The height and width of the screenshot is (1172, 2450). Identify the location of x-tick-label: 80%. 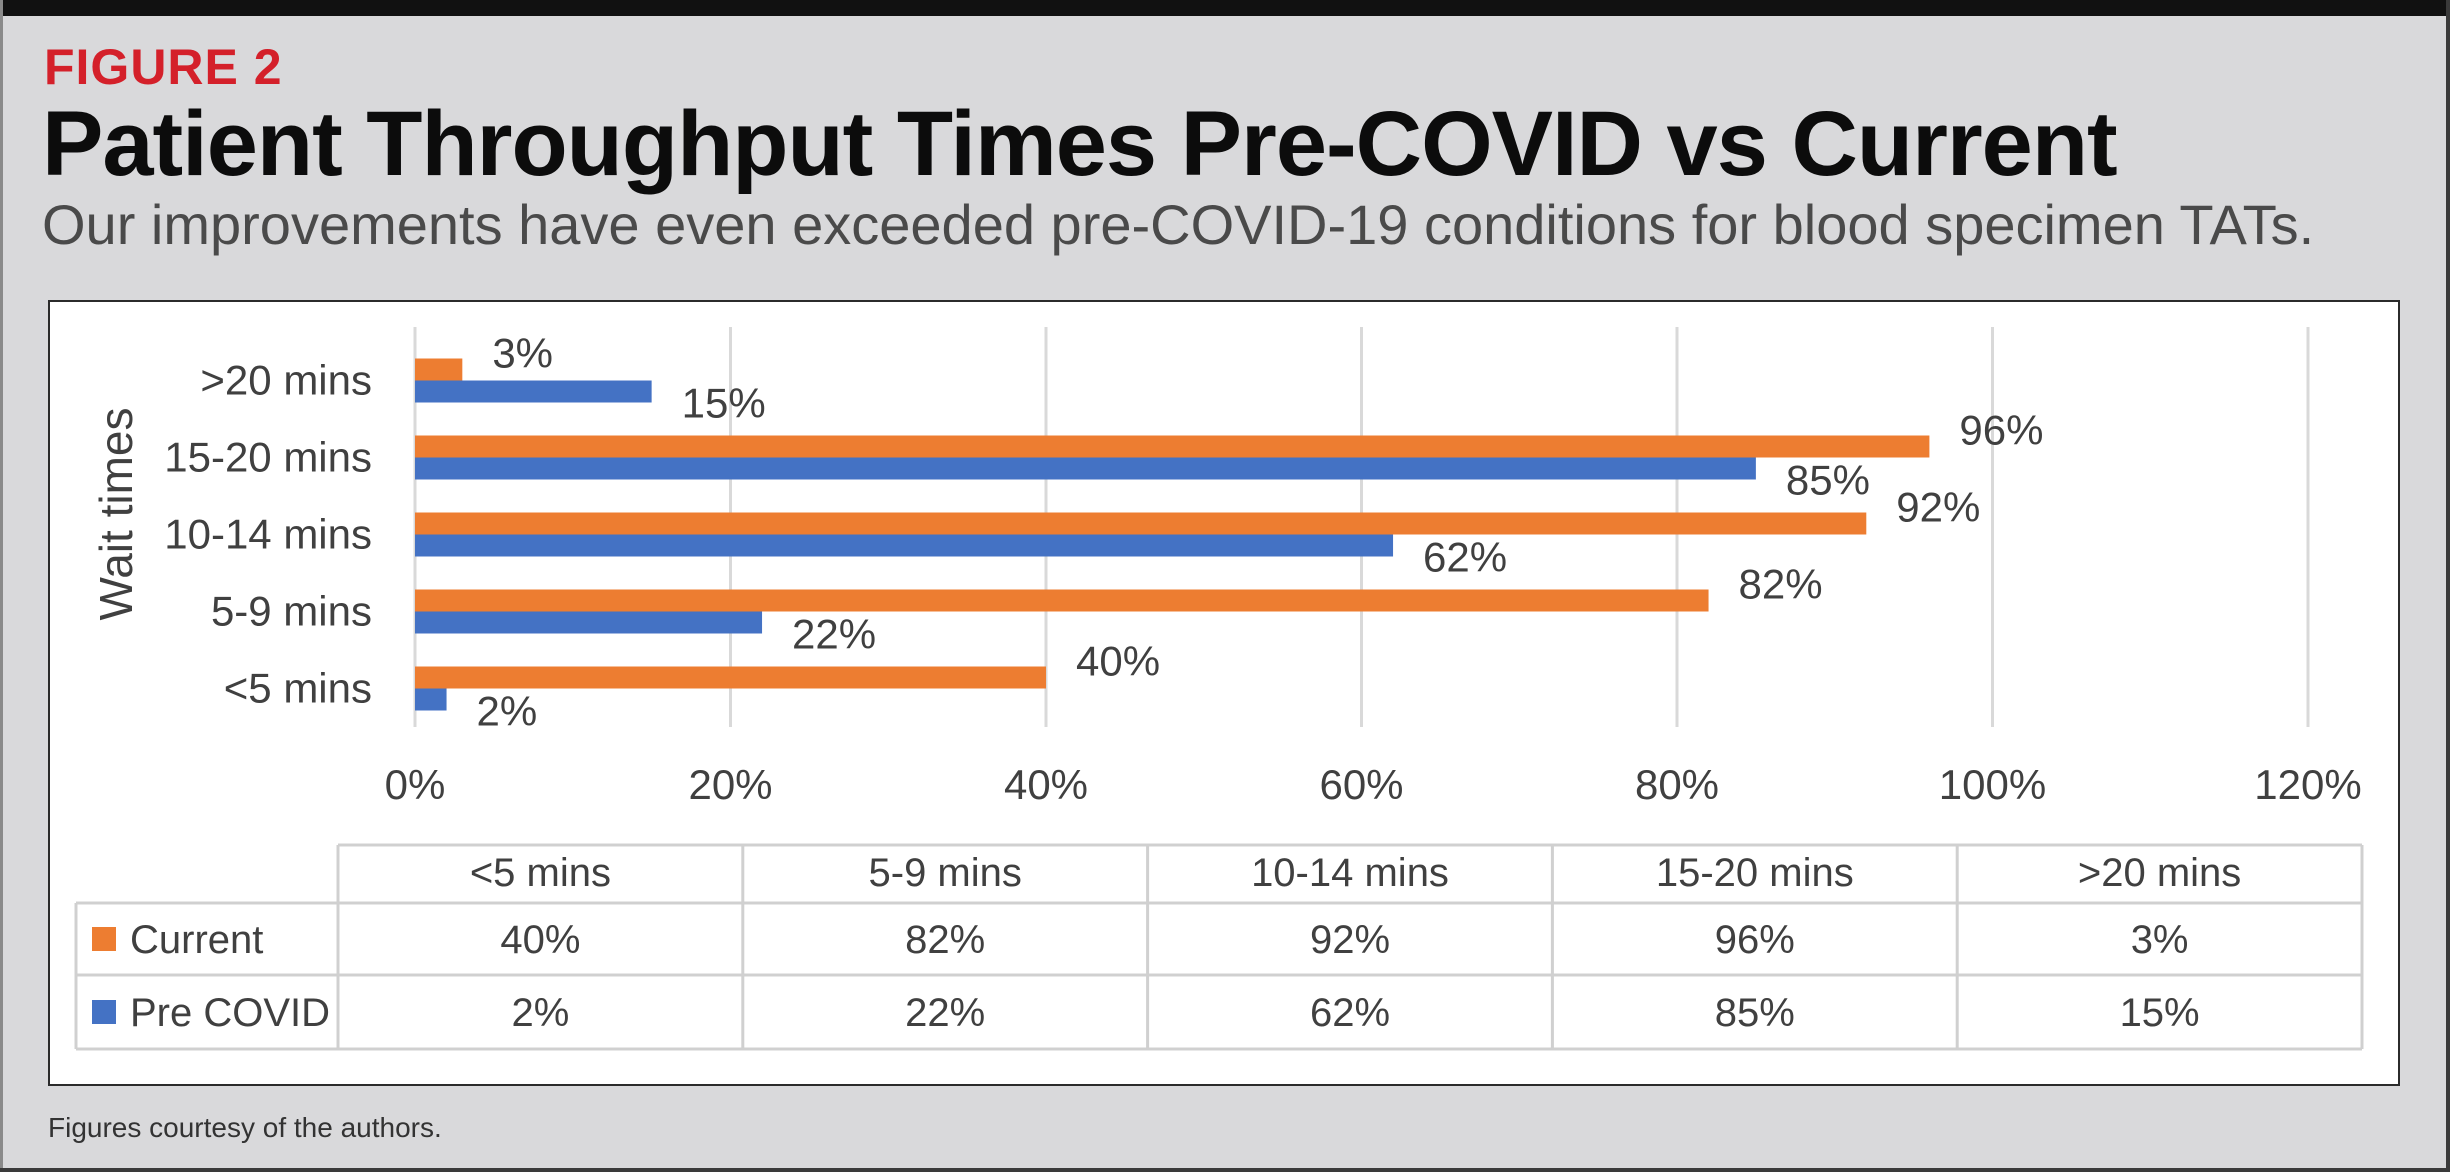
(1677, 784).